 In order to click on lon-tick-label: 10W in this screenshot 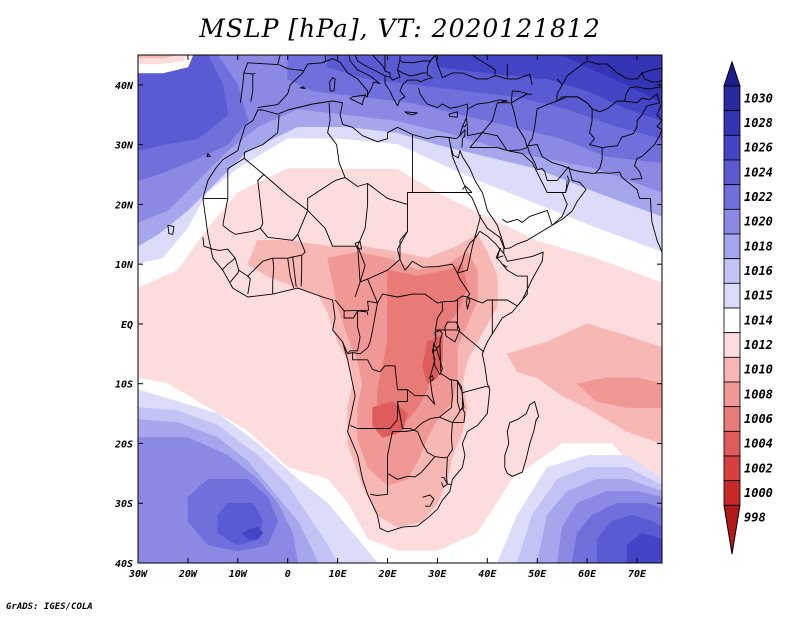, I will do `click(238, 574)`.